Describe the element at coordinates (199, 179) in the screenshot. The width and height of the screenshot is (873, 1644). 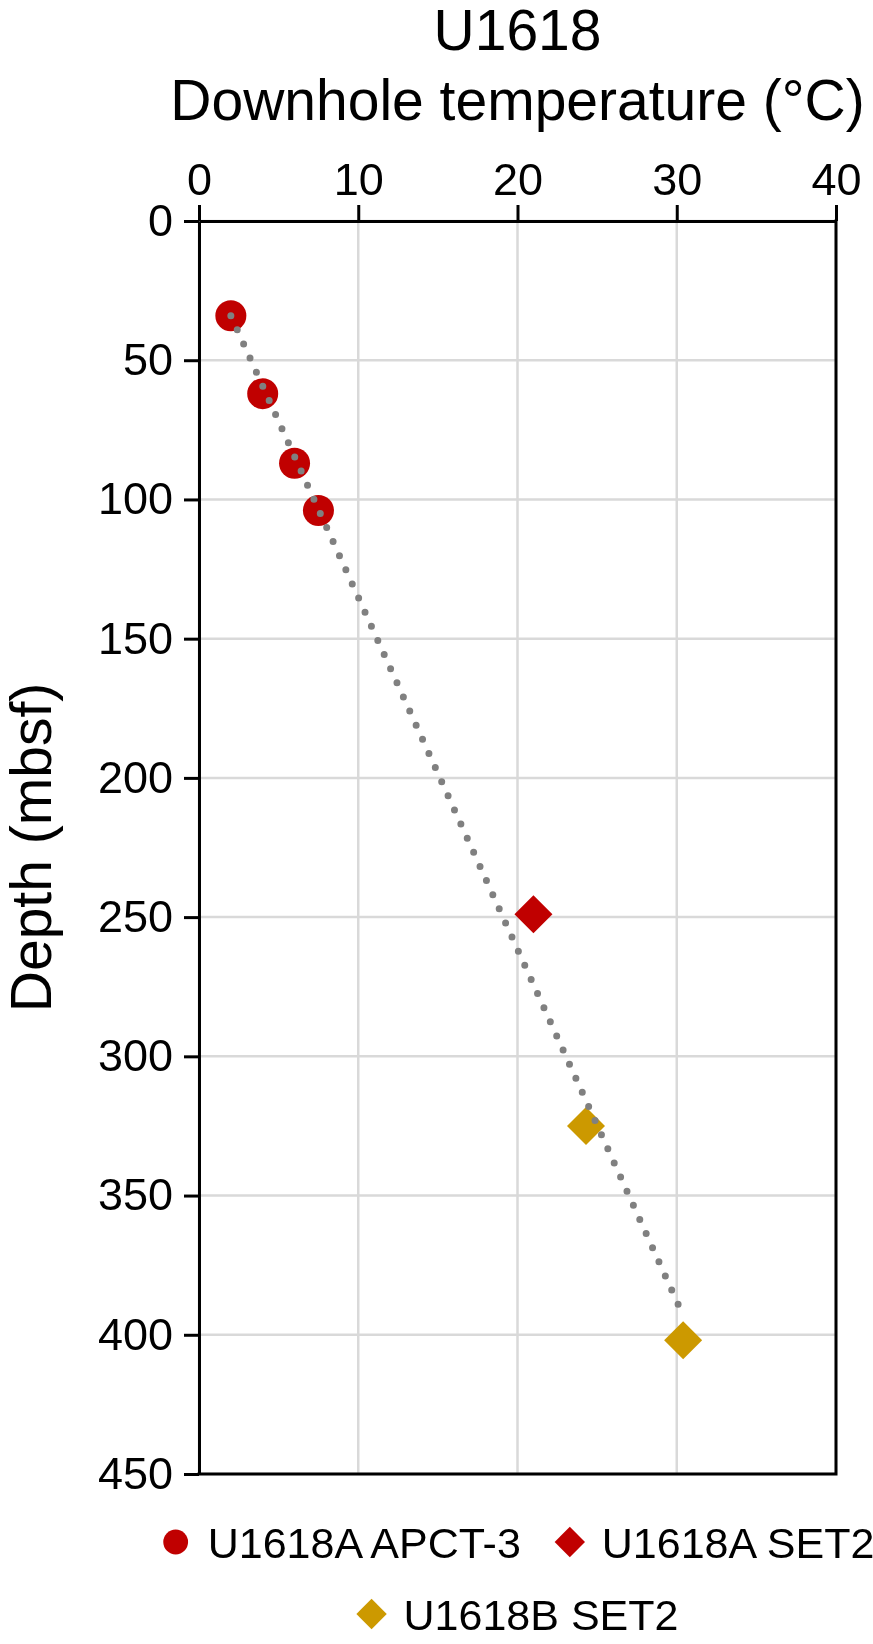
I see `x-tick-label: 0` at that location.